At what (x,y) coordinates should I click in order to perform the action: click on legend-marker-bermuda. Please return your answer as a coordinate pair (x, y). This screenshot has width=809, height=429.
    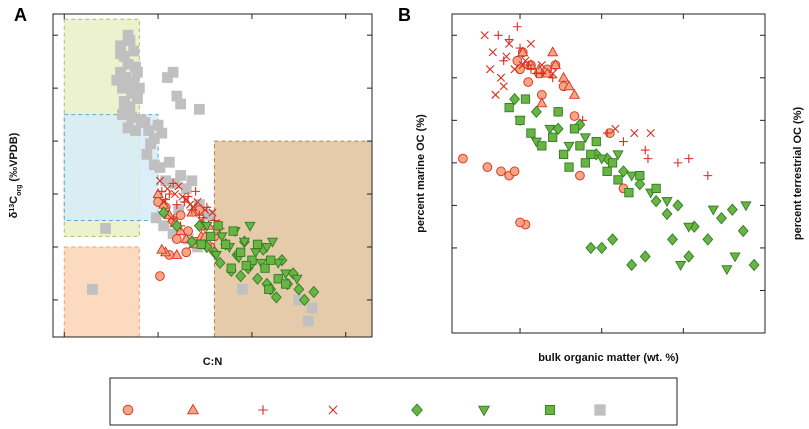
    Looking at the image, I should click on (600, 410).